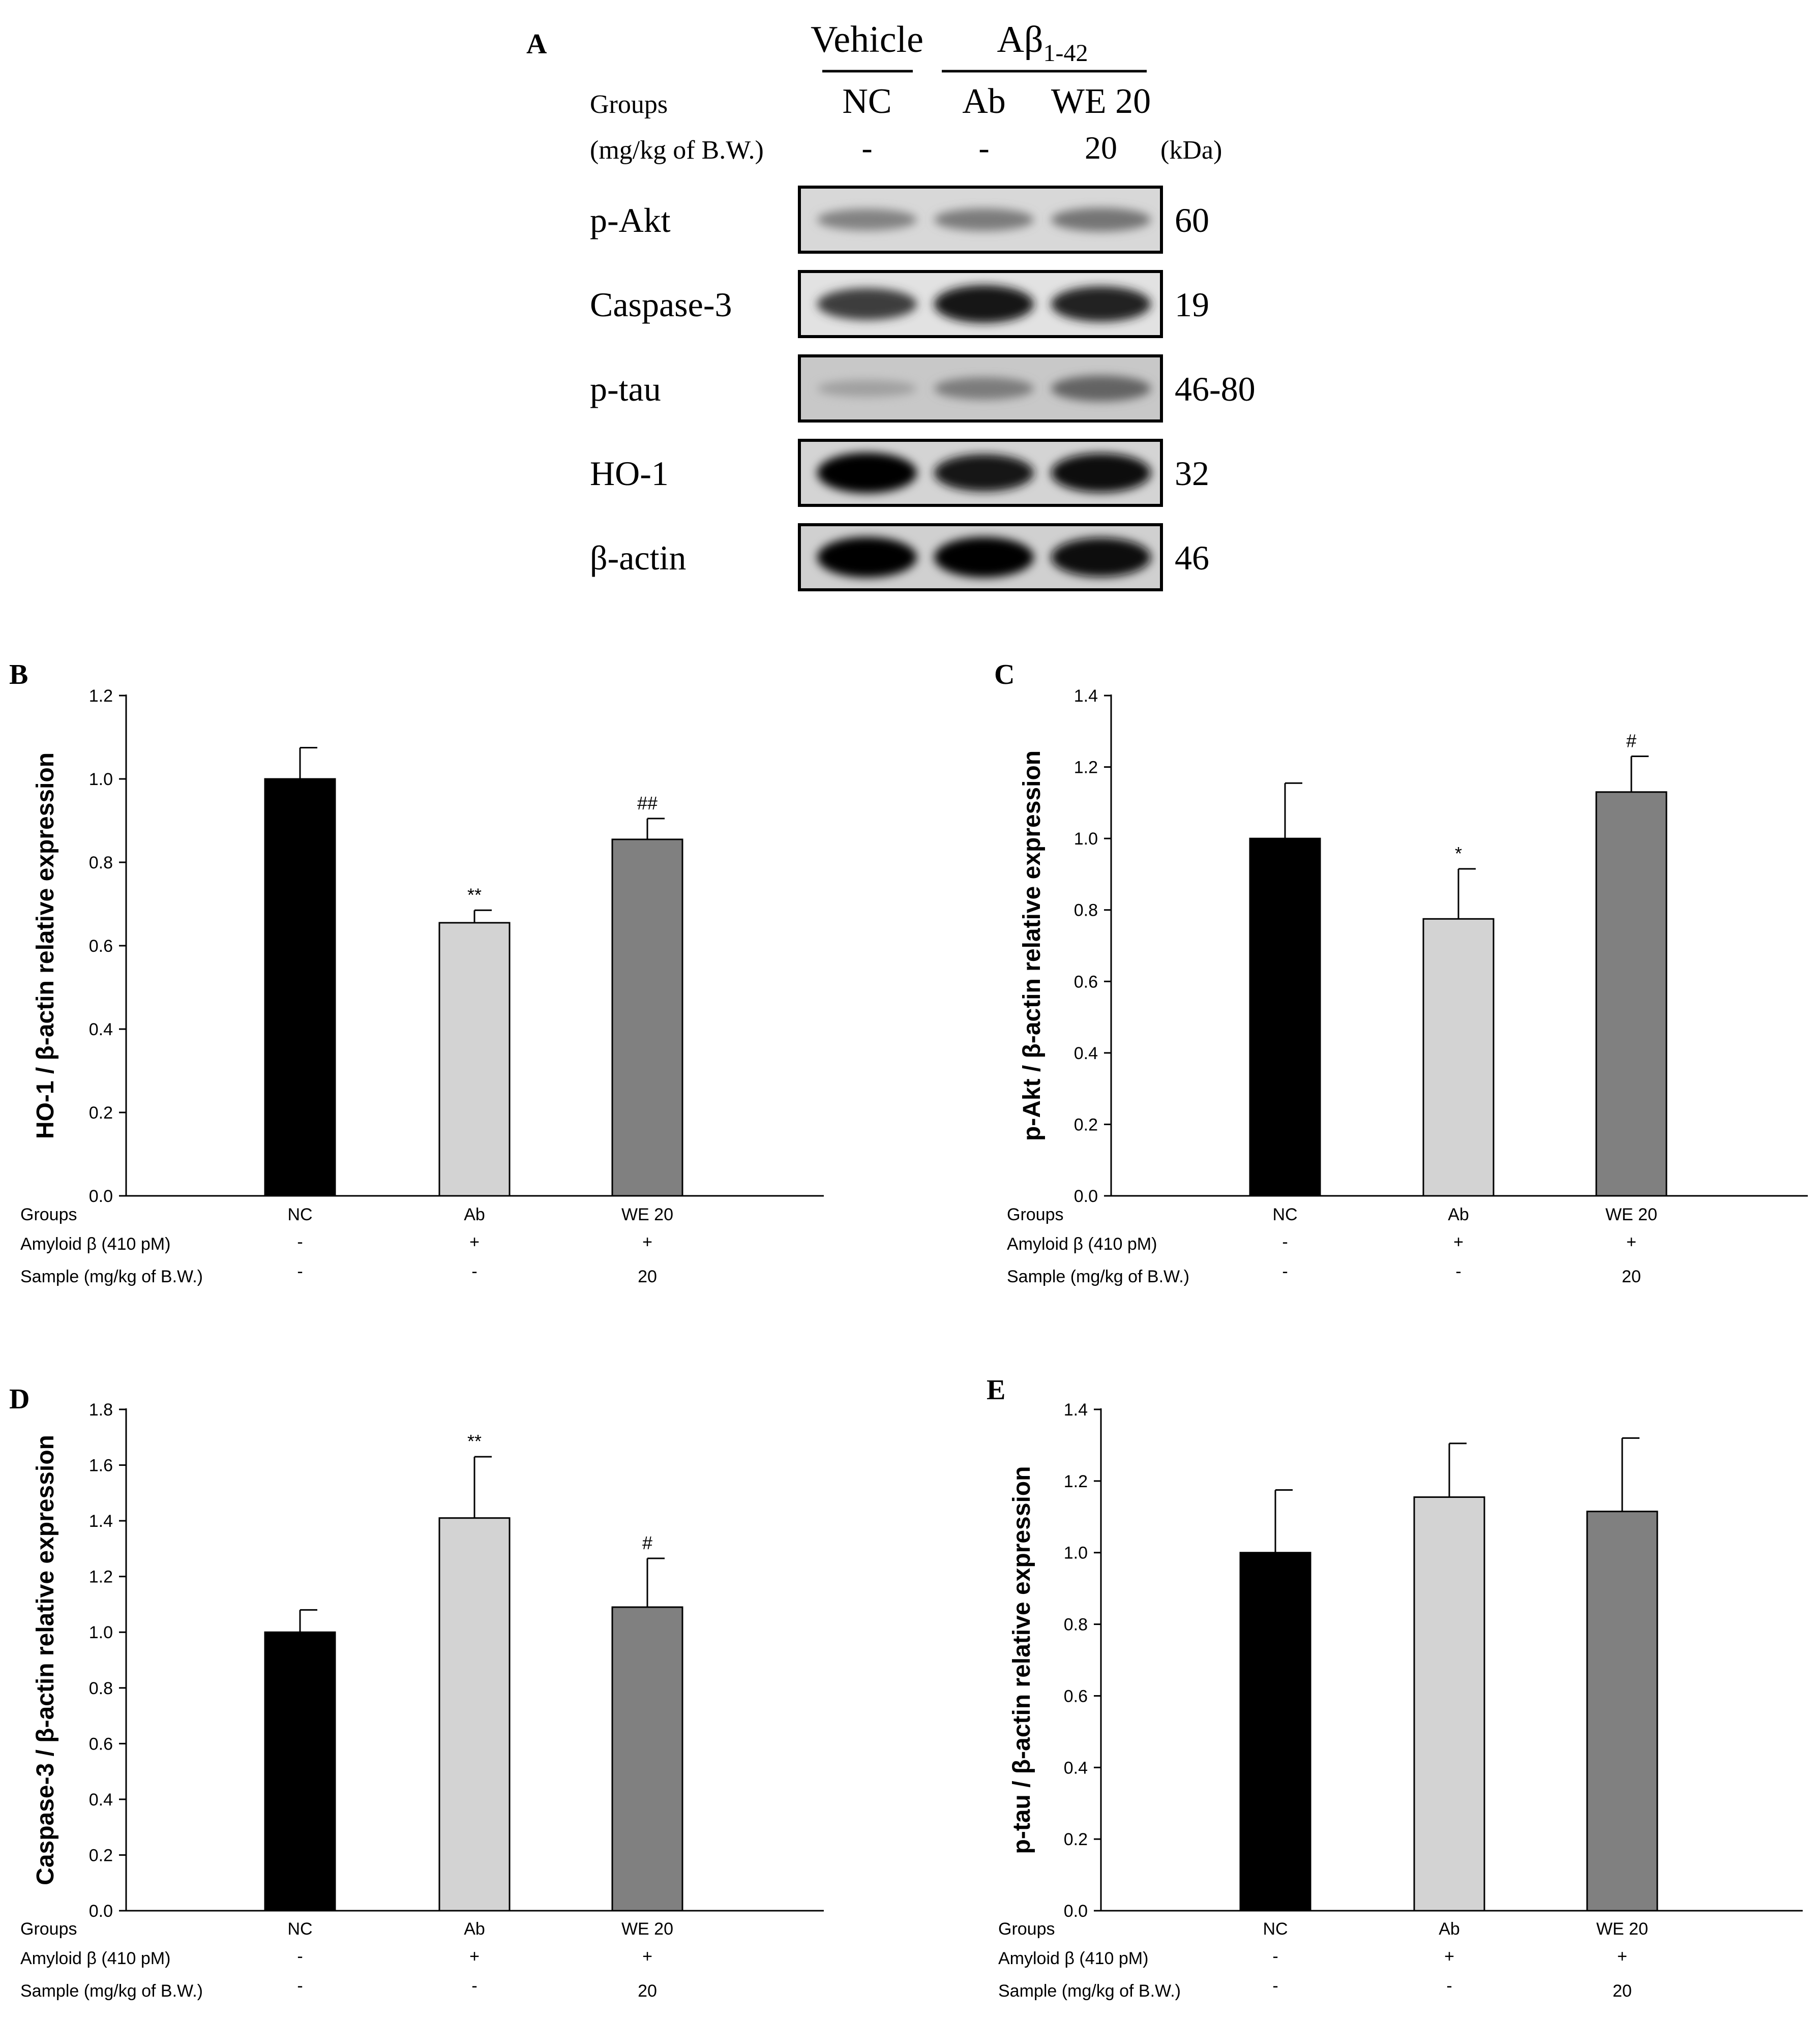 The height and width of the screenshot is (2018, 1820). Describe the element at coordinates (629, 104) in the screenshot. I see `groups-row-label: Groups` at that location.